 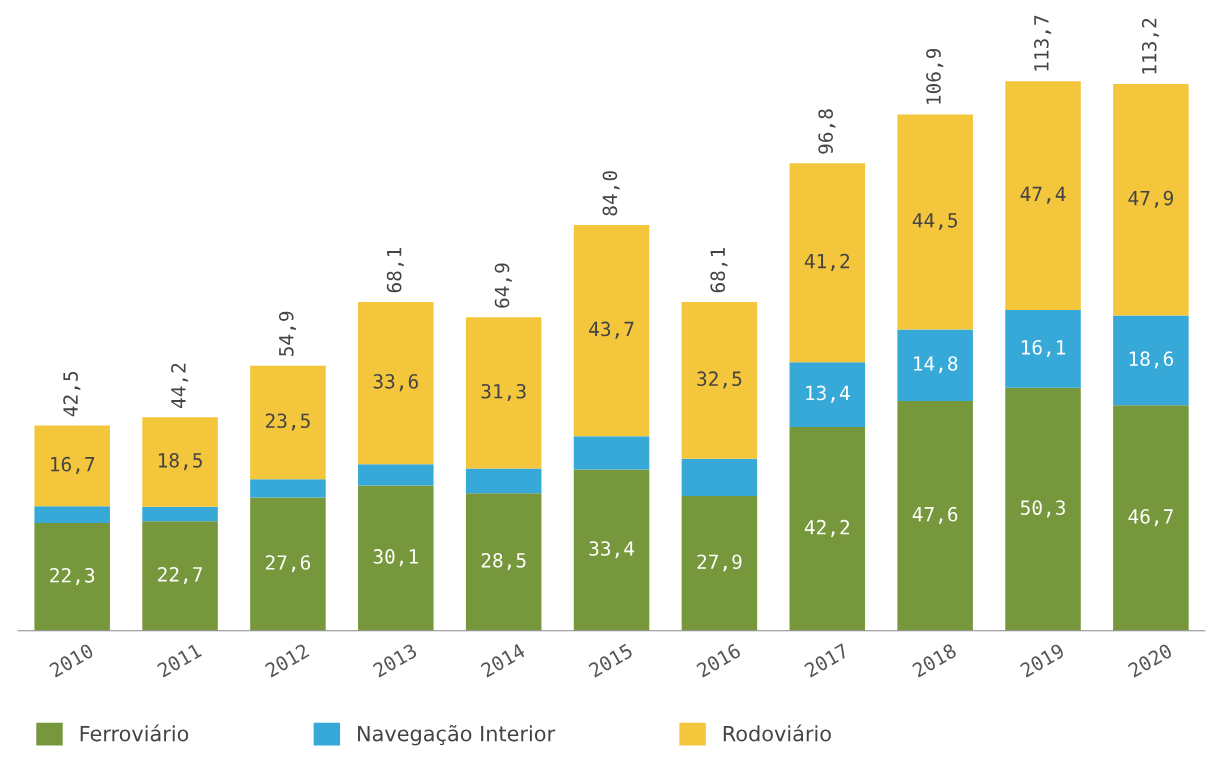 What do you see at coordinates (72, 394) in the screenshot?
I see `total-label: 42,5` at bounding box center [72, 394].